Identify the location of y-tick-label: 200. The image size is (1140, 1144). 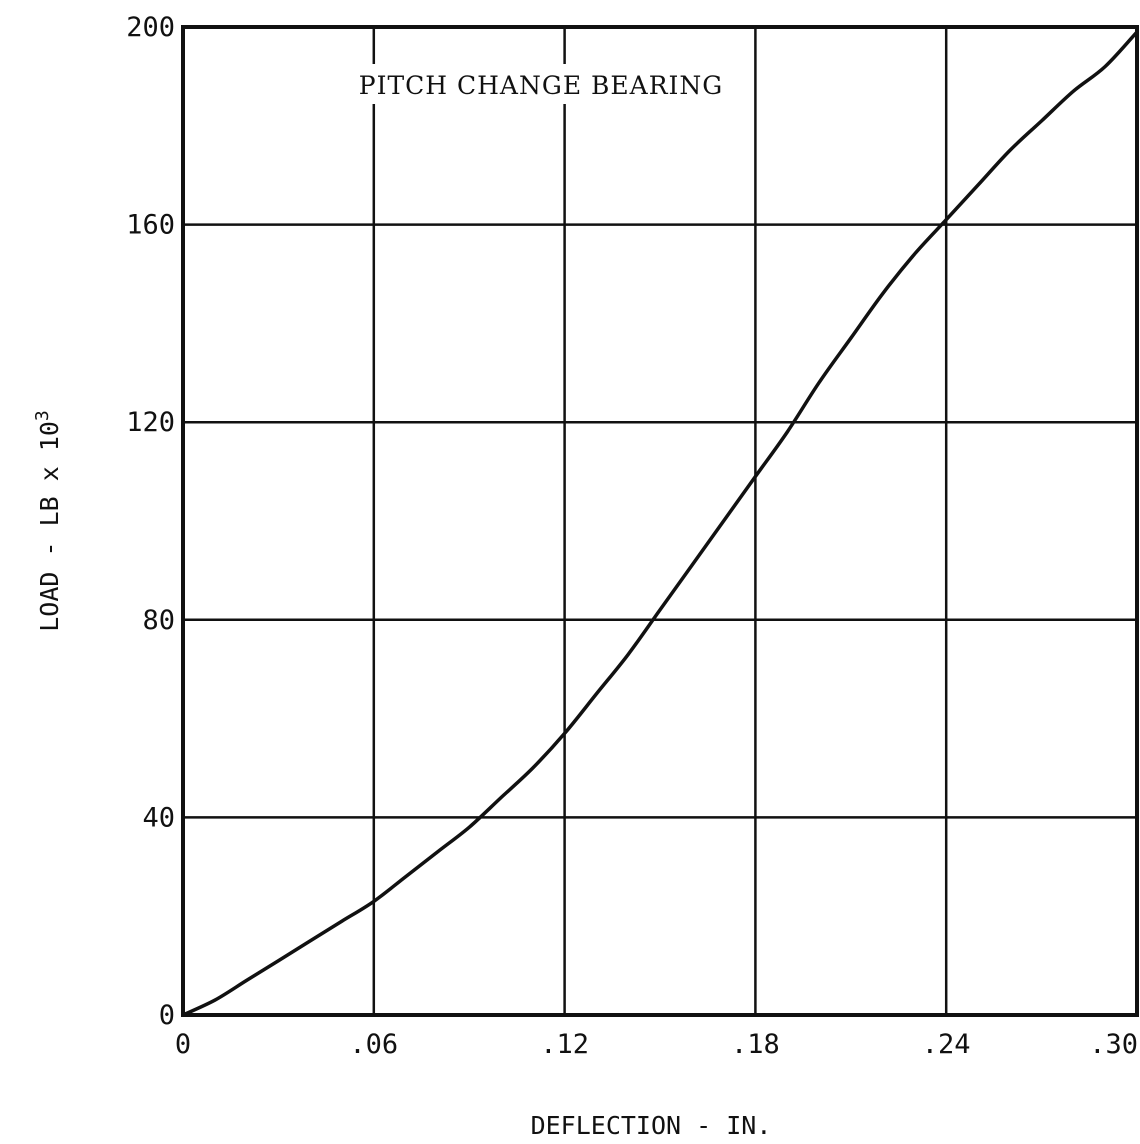
(150, 27).